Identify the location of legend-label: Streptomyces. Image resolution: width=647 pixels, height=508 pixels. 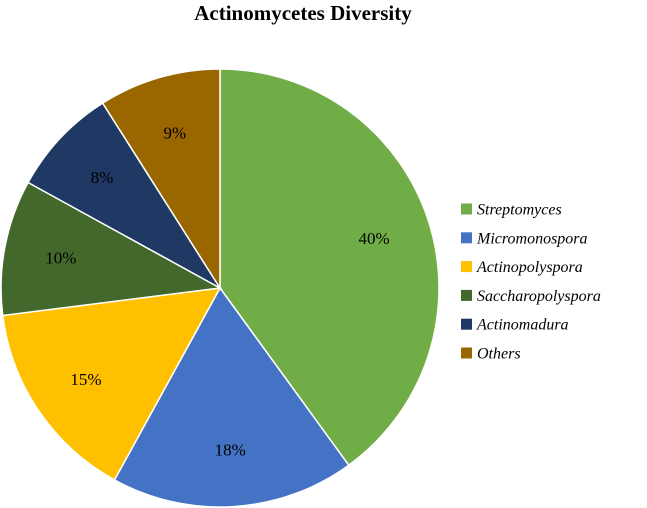
(519, 210).